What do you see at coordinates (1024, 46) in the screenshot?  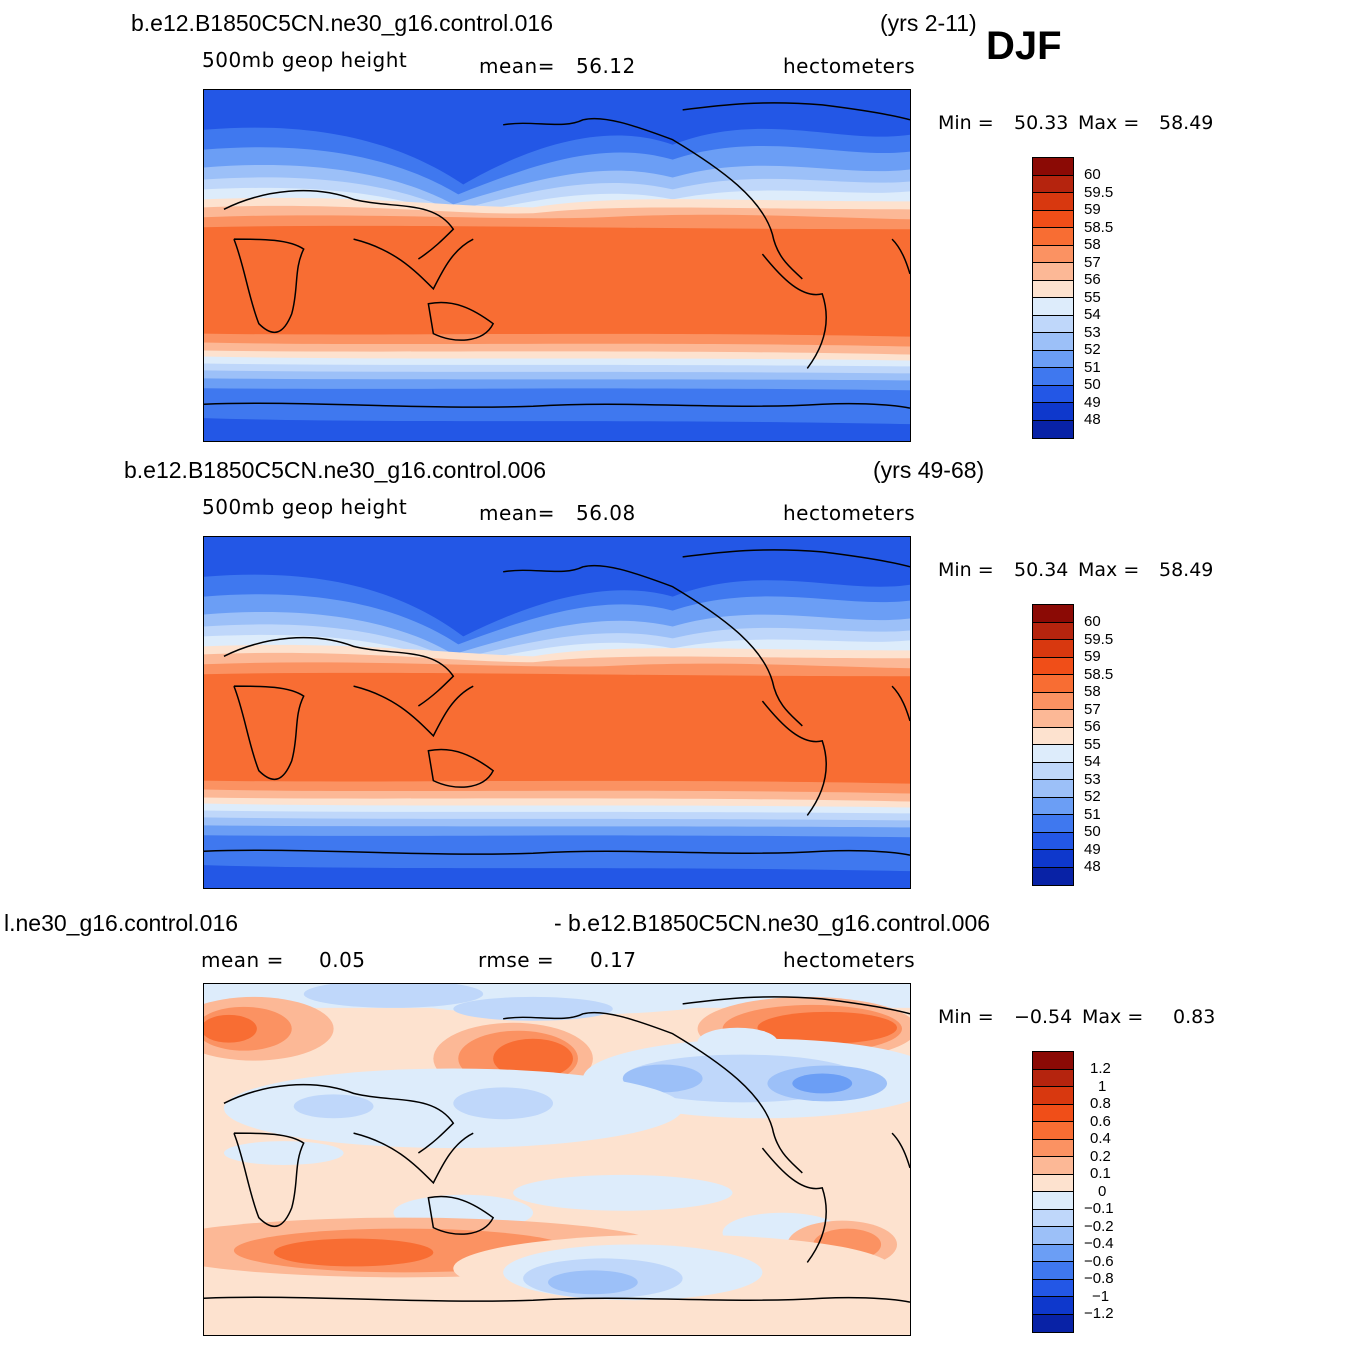 I see `season-label: DJF` at bounding box center [1024, 46].